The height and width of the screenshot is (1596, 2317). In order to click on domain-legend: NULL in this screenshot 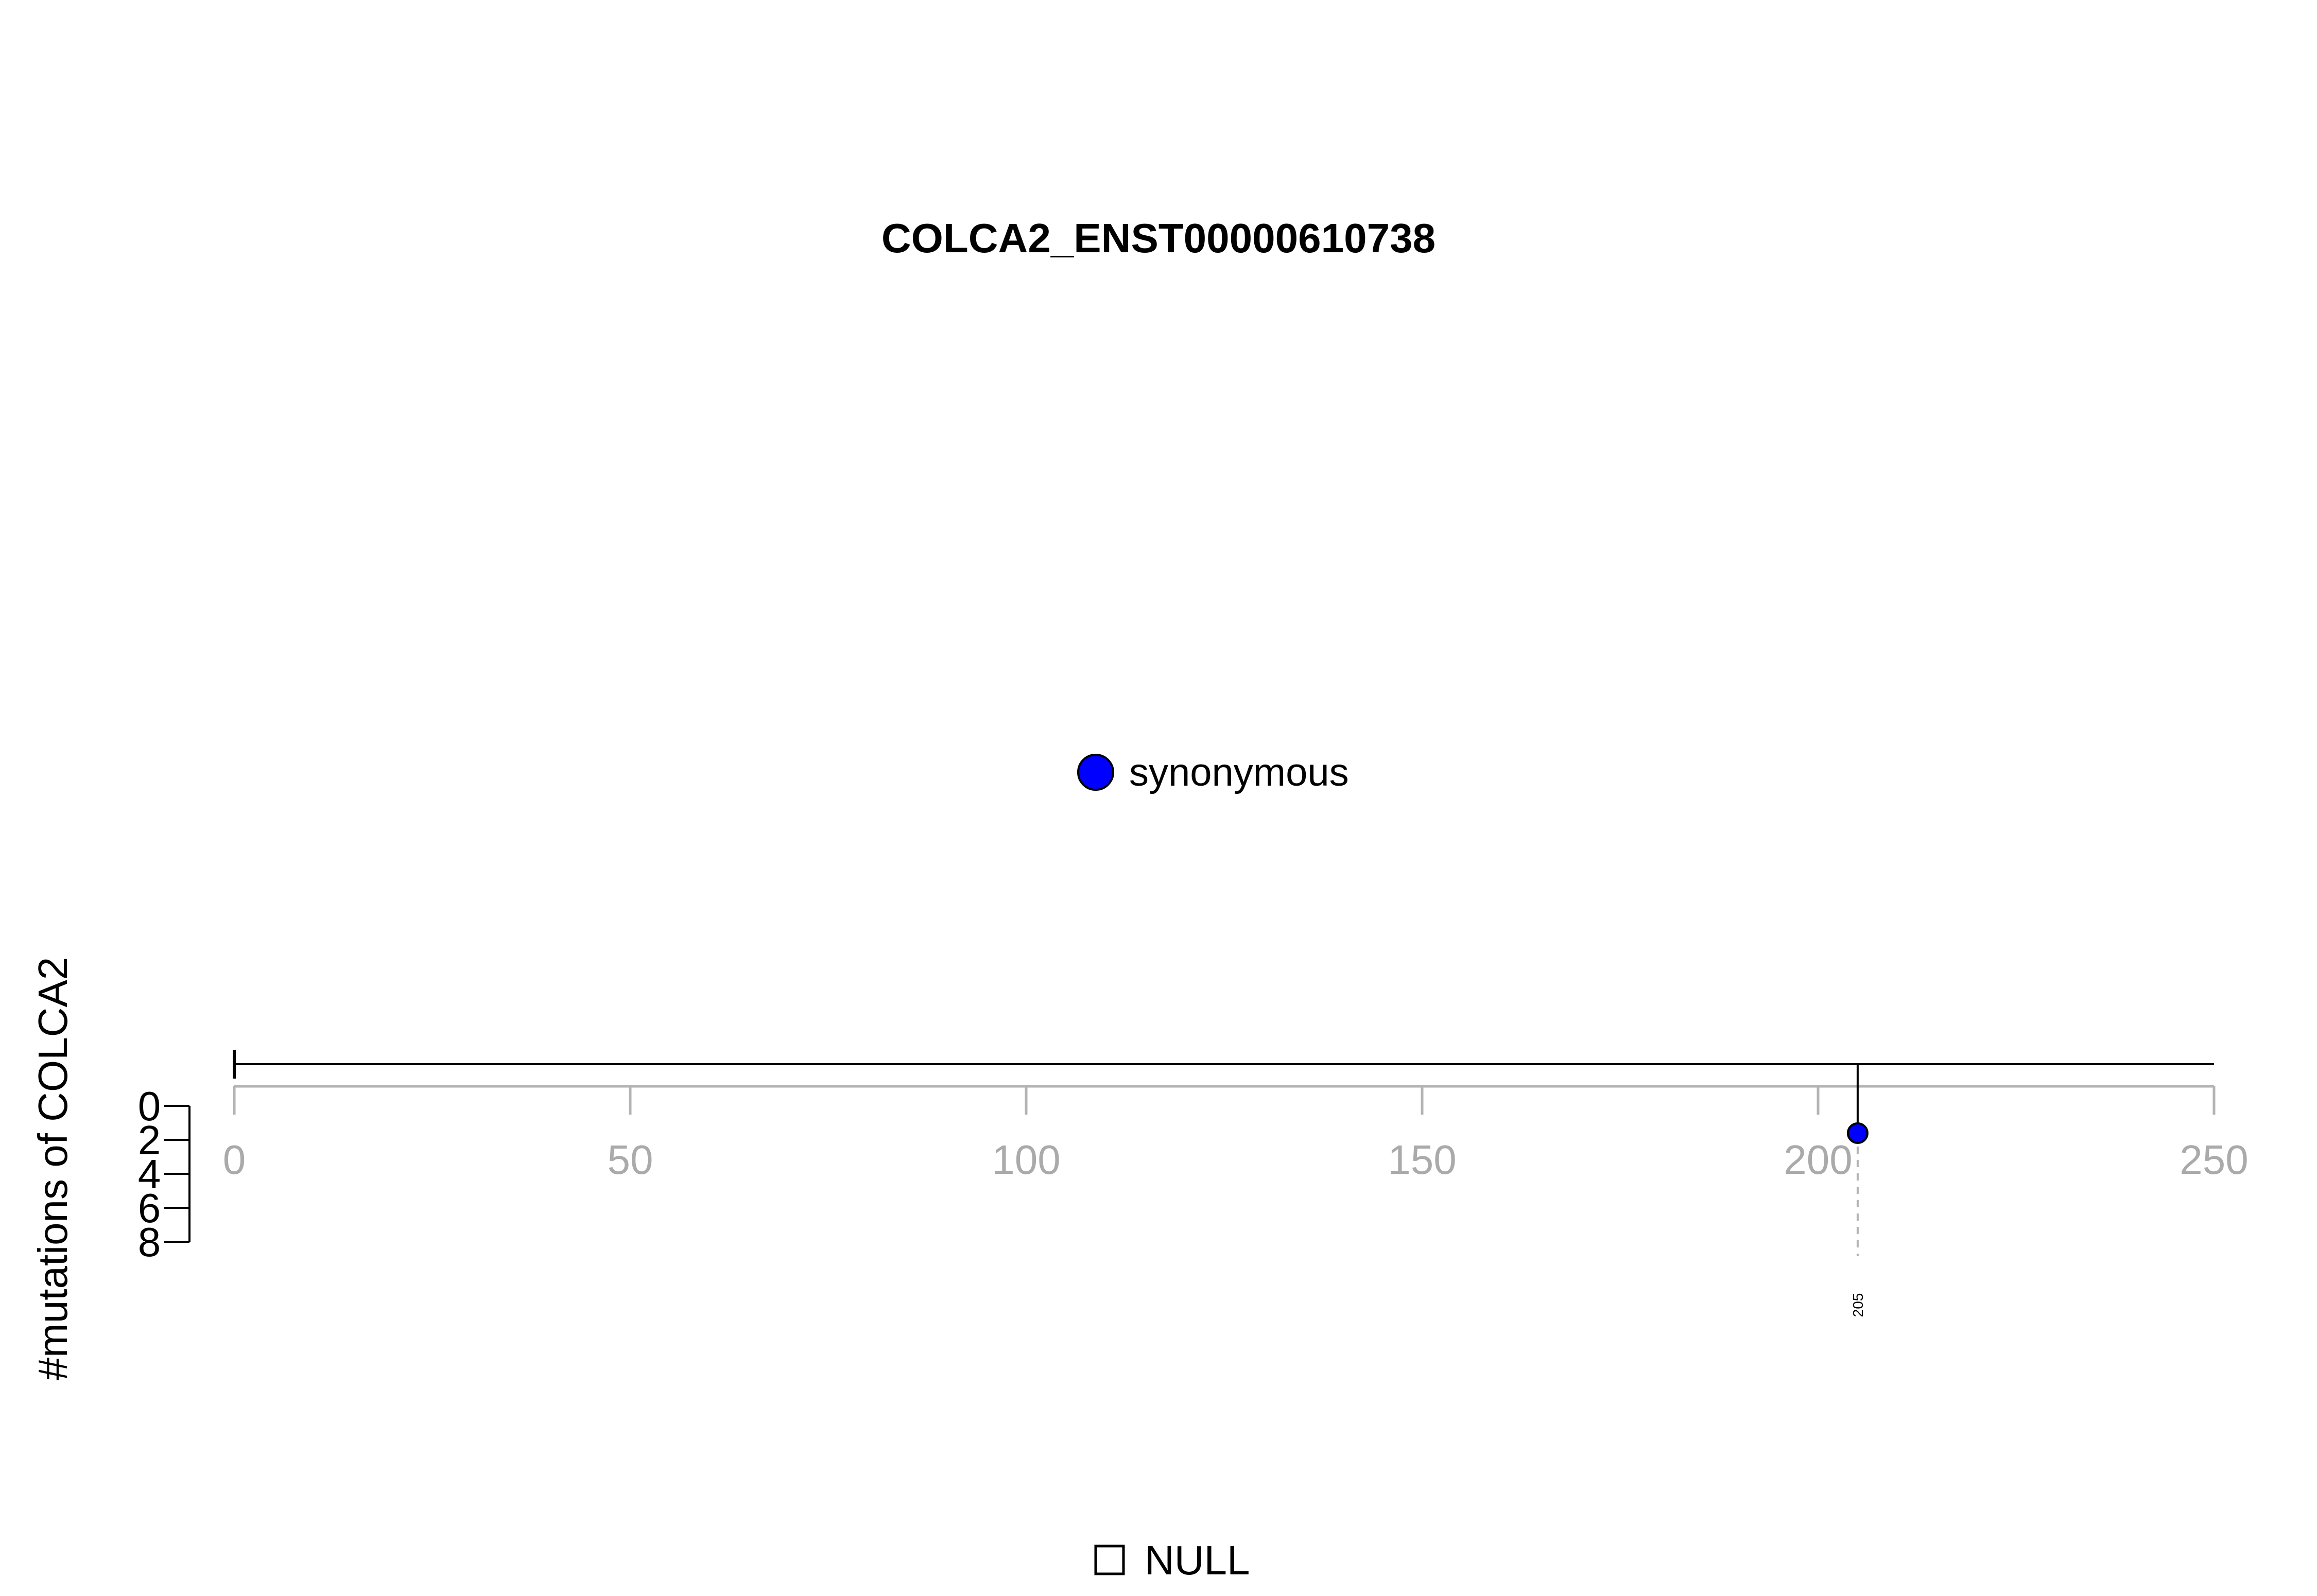, I will do `click(1172, 1560)`.